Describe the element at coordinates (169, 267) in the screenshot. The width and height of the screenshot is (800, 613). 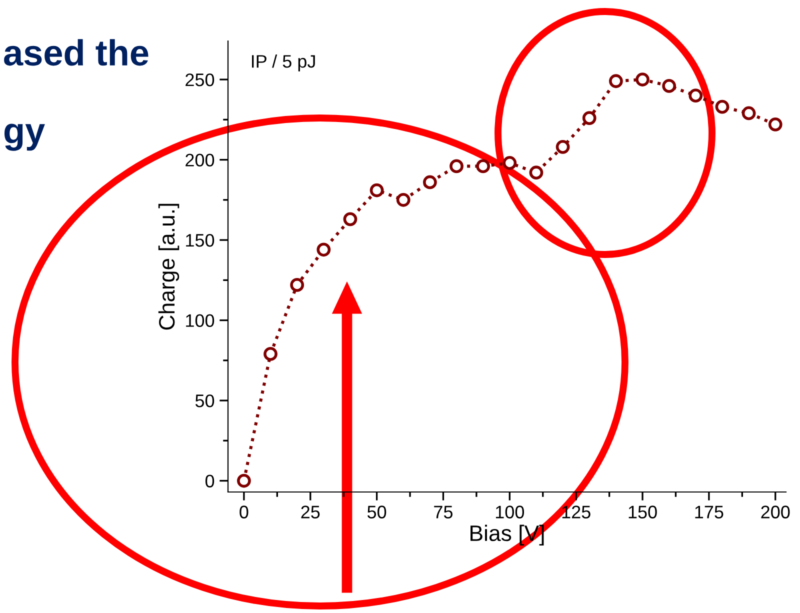
I see `y-axis-title: Charge [a.u.]` at that location.